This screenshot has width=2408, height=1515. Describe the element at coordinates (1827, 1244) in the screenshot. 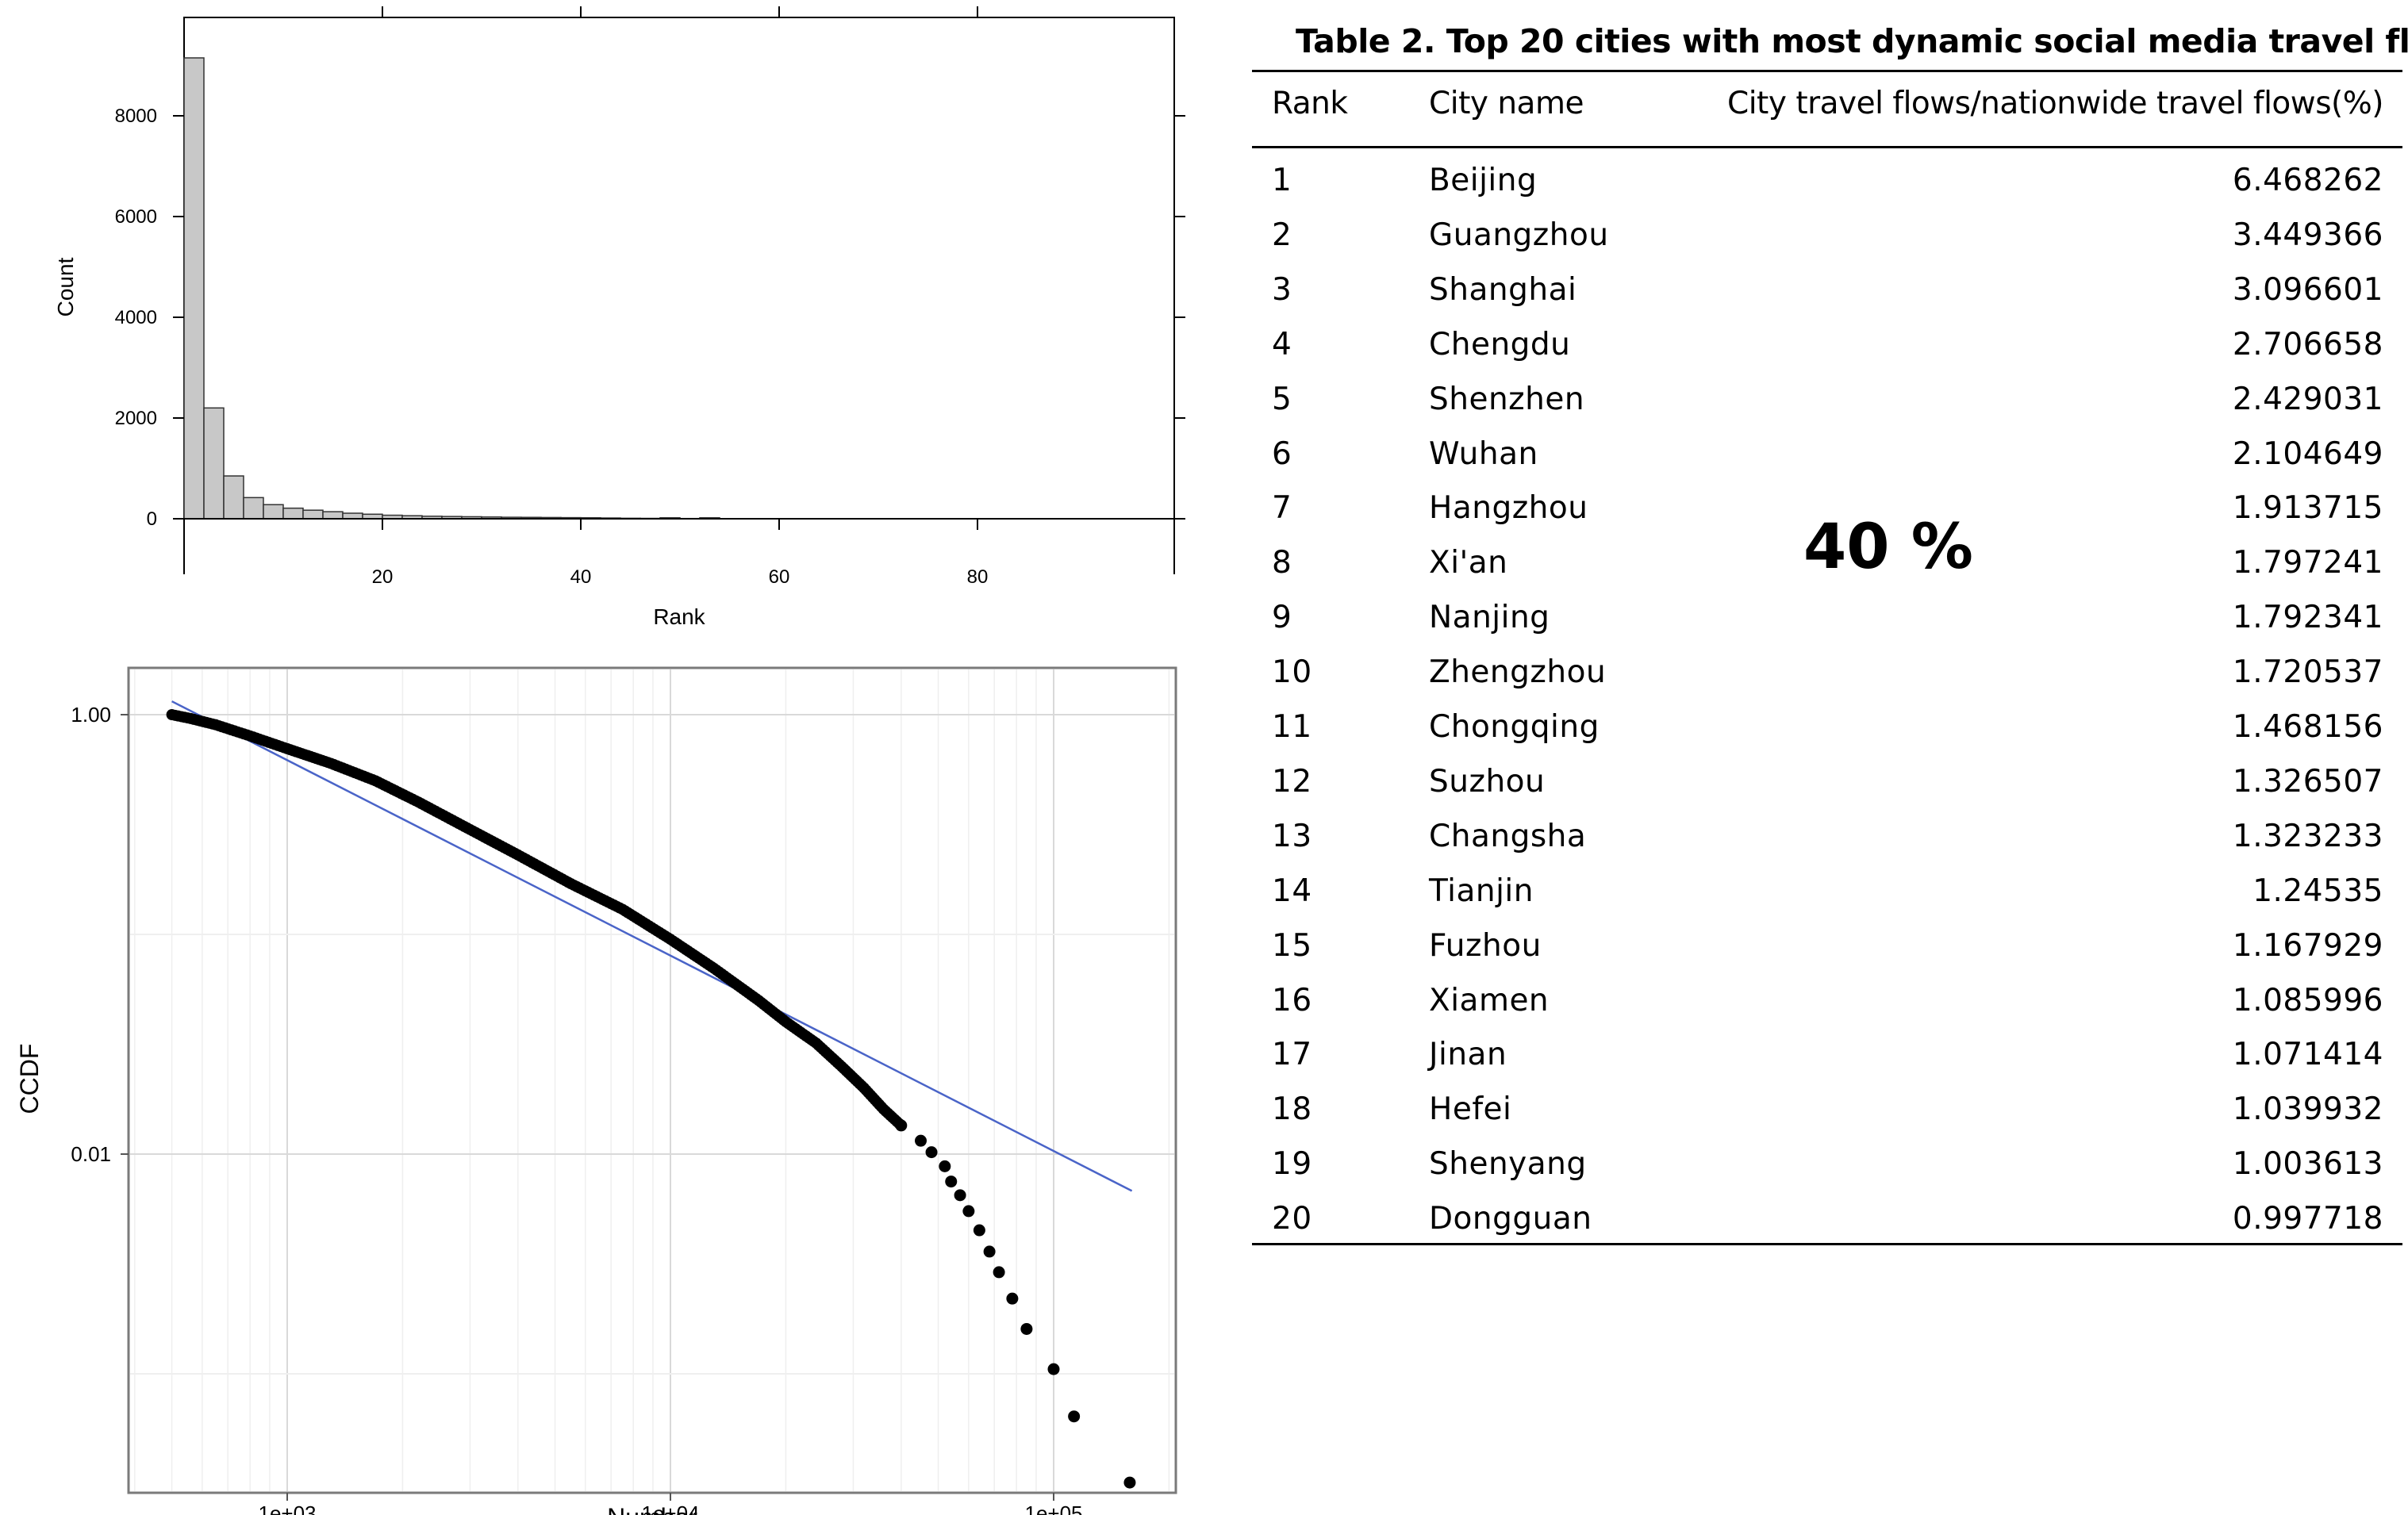

I see `table-bottom-rule` at that location.